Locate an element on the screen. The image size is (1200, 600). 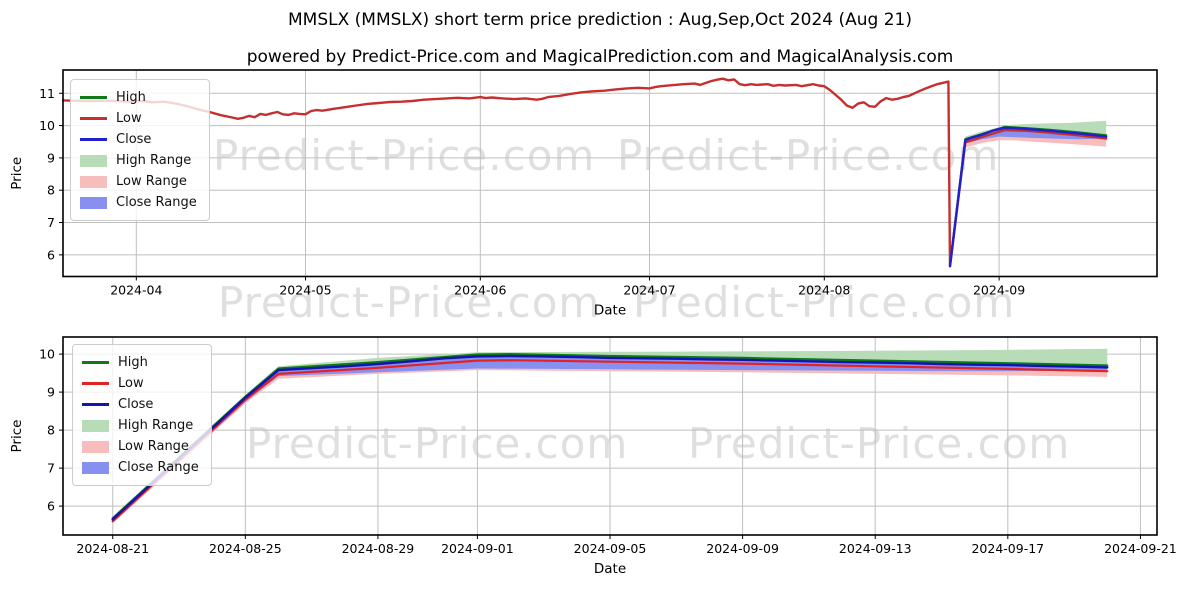
x-tick-label: 2024-09-01 is located at coordinates (477, 548).